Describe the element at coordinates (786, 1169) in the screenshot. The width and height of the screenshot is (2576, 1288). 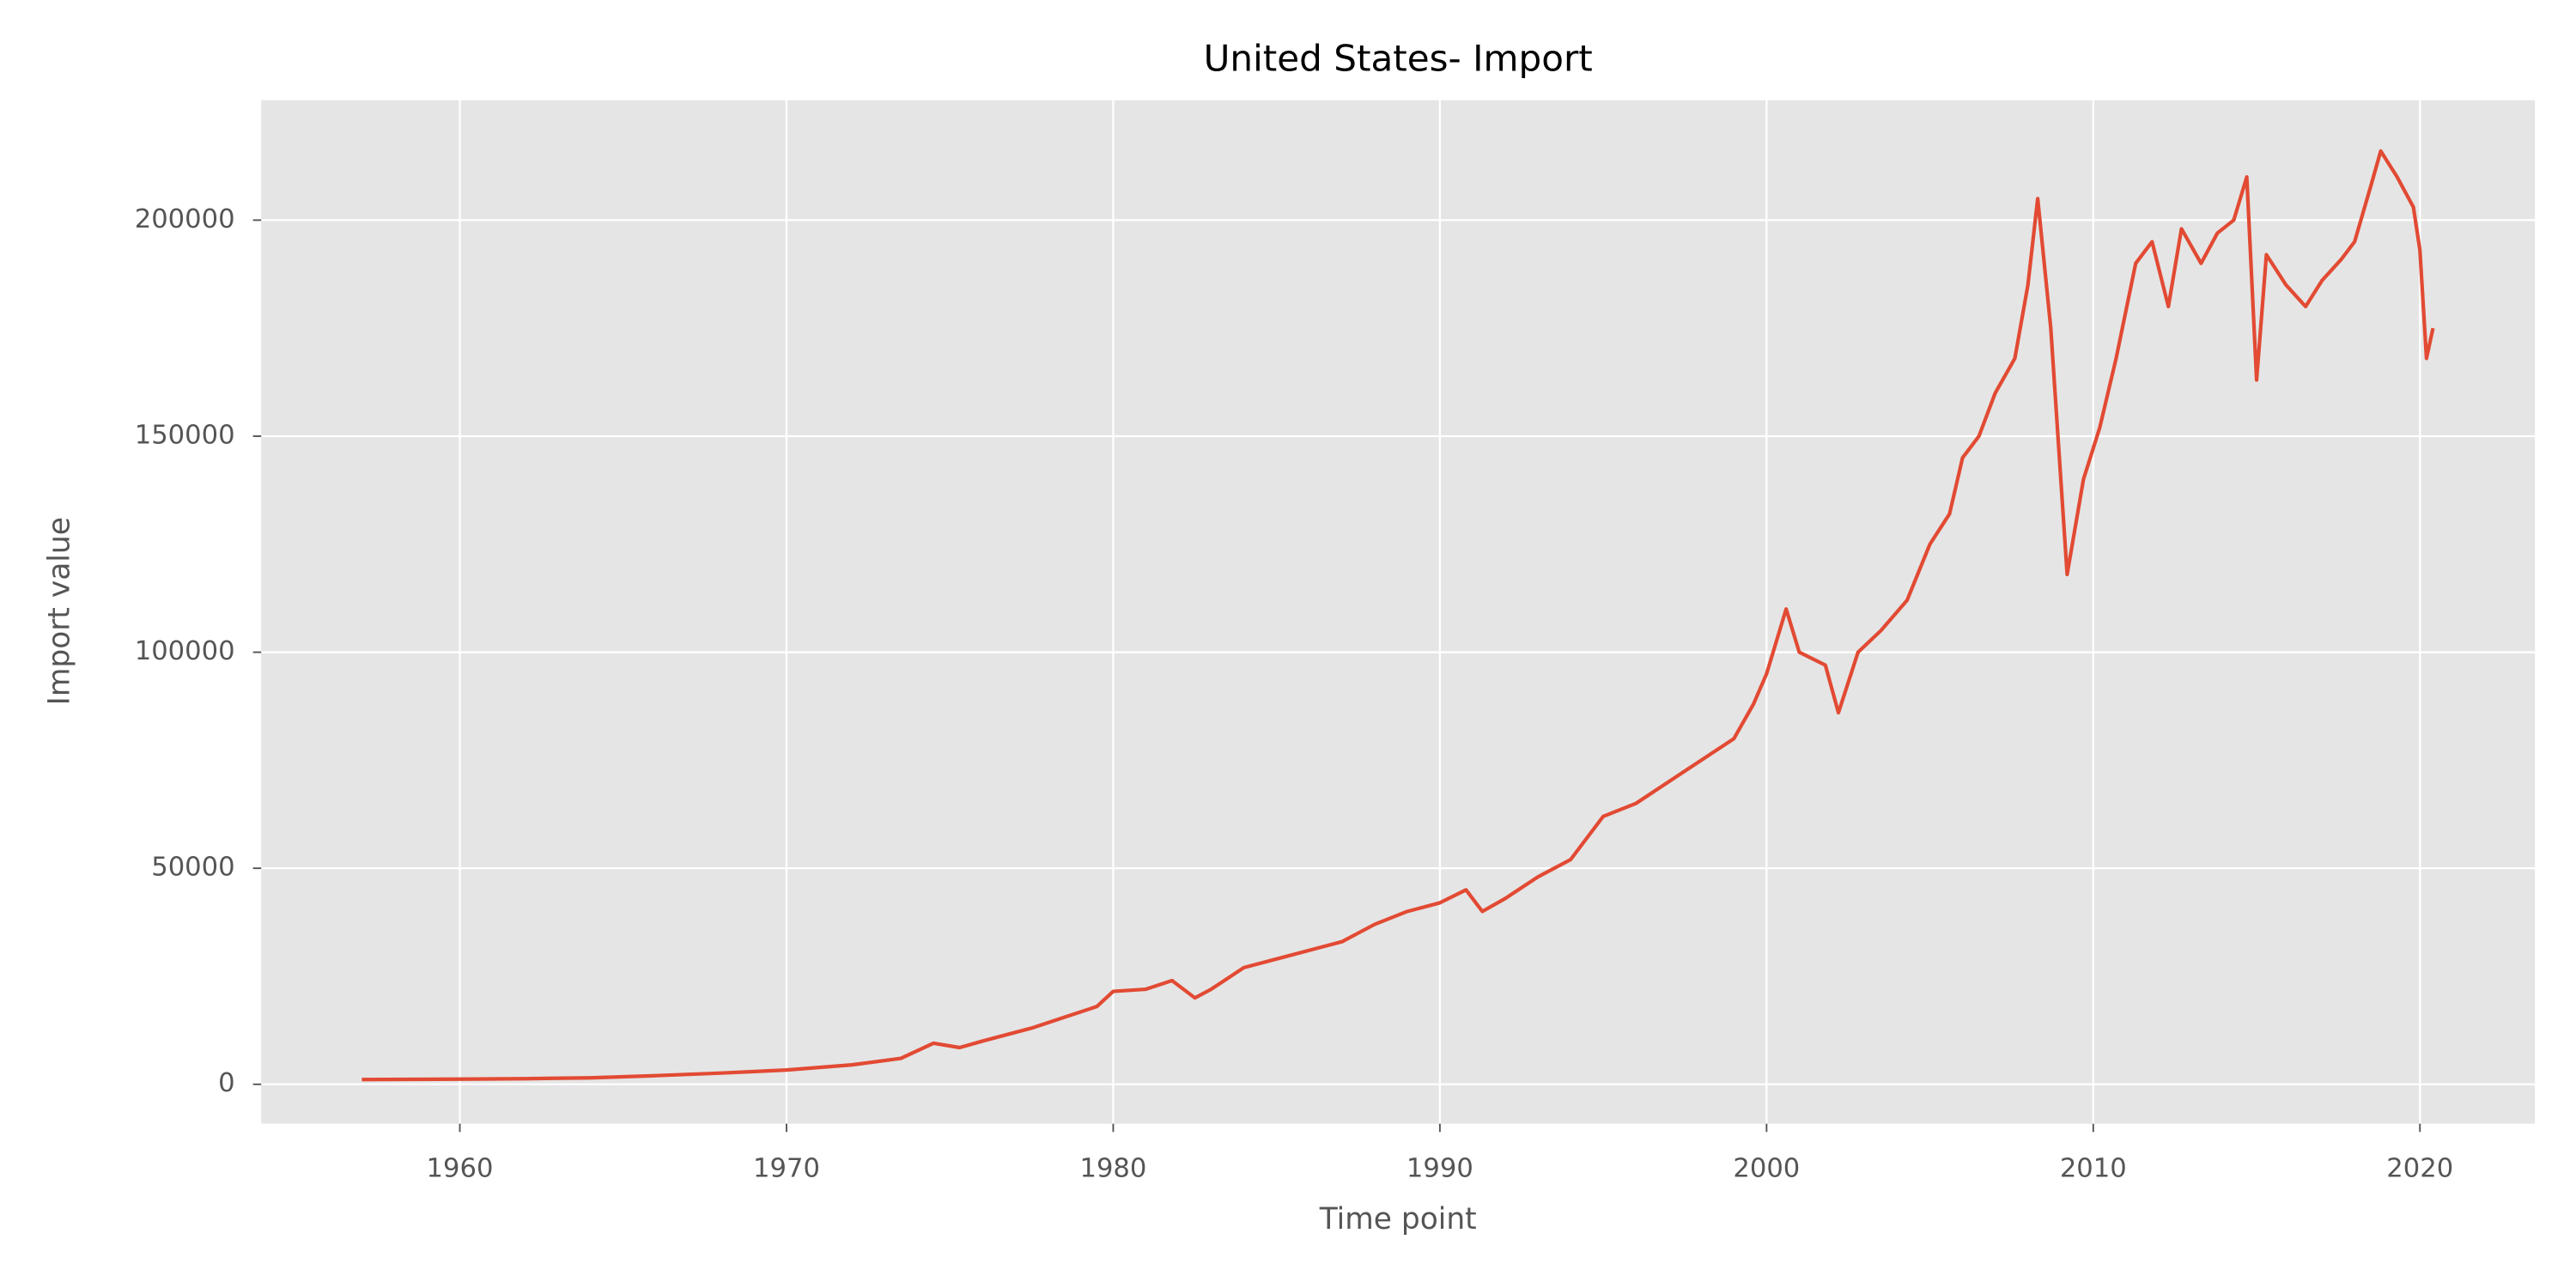
I see `x-tick-label: 1970` at that location.